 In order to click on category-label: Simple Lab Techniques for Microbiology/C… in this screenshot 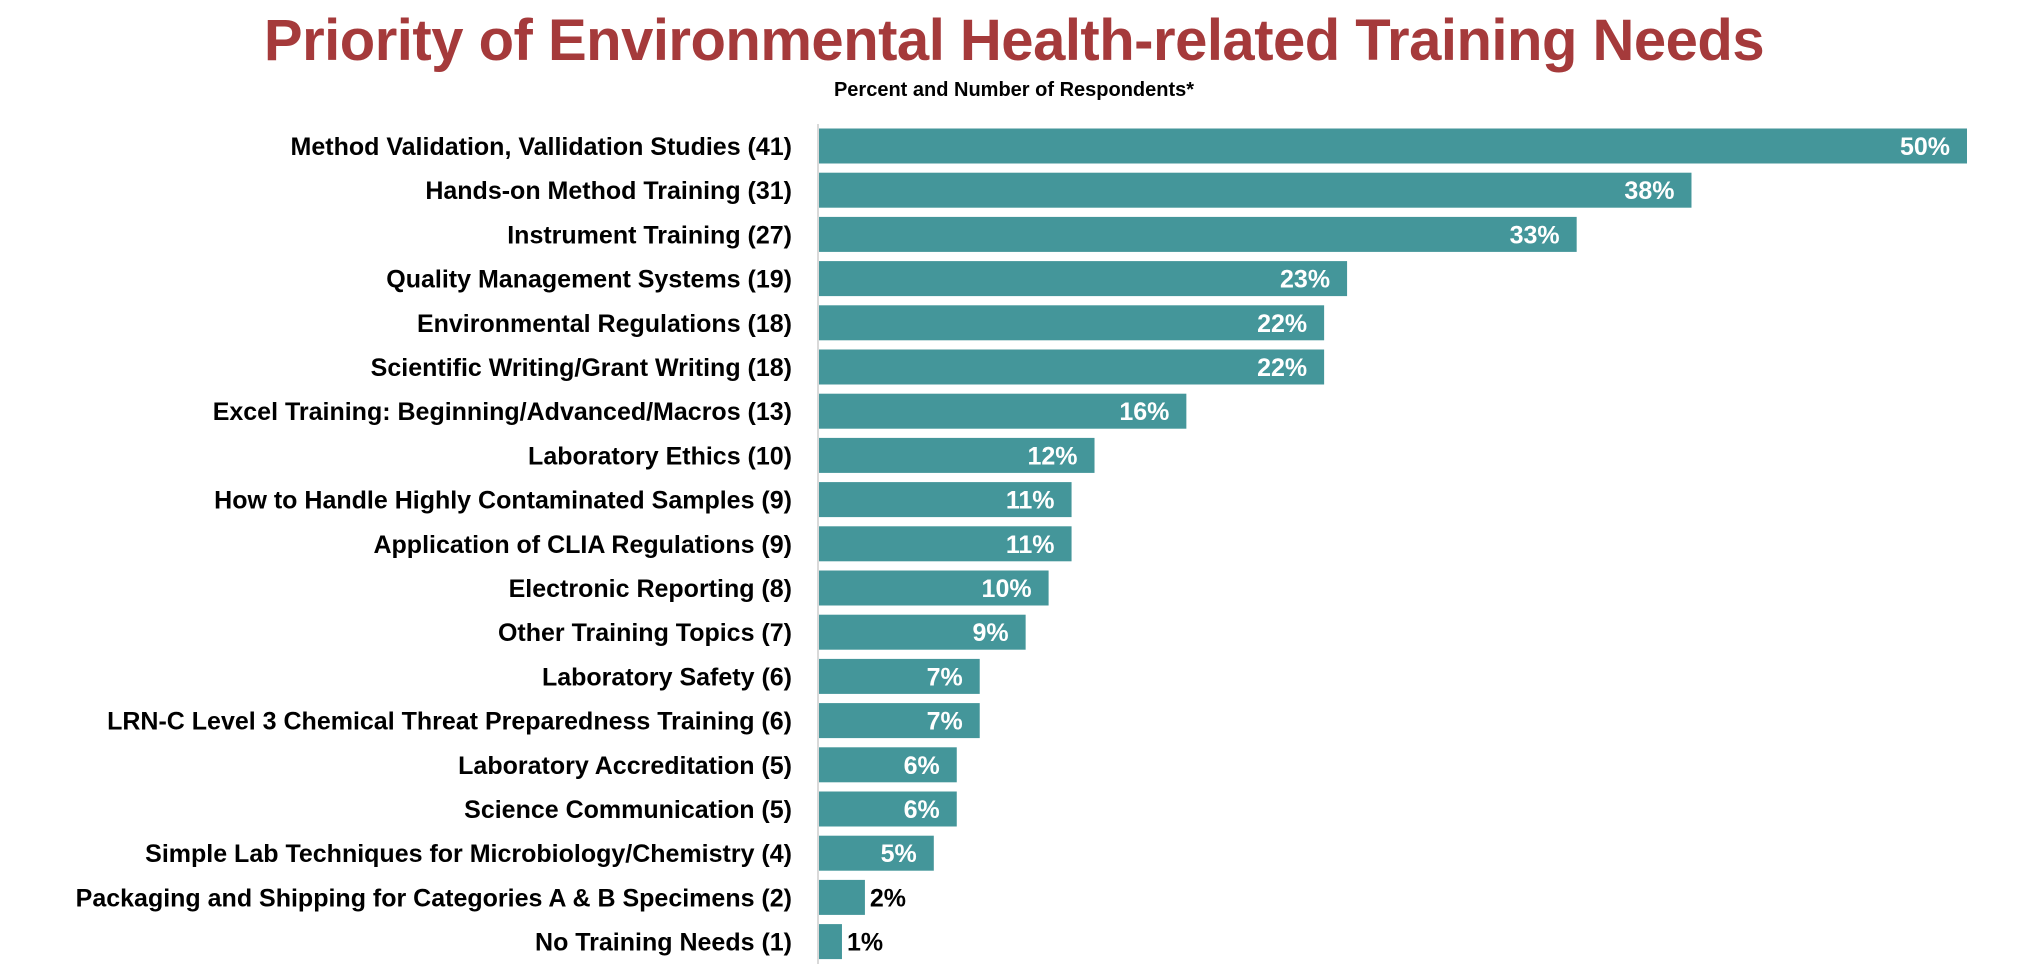, I will do `click(468, 854)`.